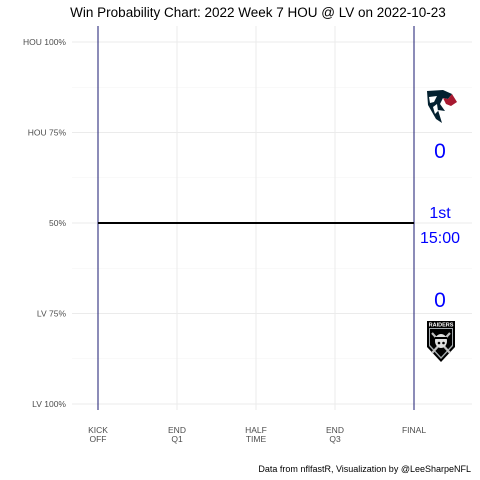  I want to click on x-tick-label: END Q1, so click(177, 434).